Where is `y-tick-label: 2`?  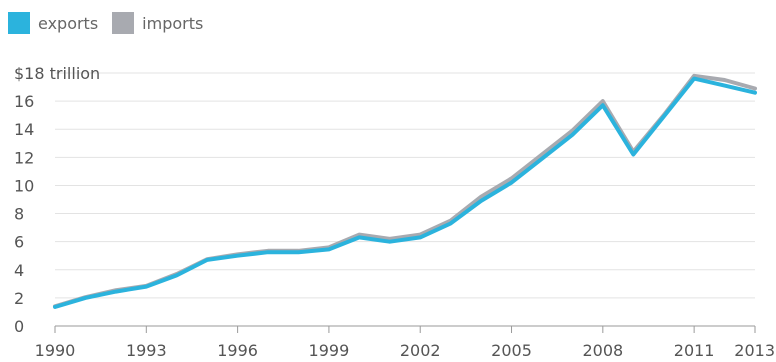 y-tick-label: 2 is located at coordinates (19, 298).